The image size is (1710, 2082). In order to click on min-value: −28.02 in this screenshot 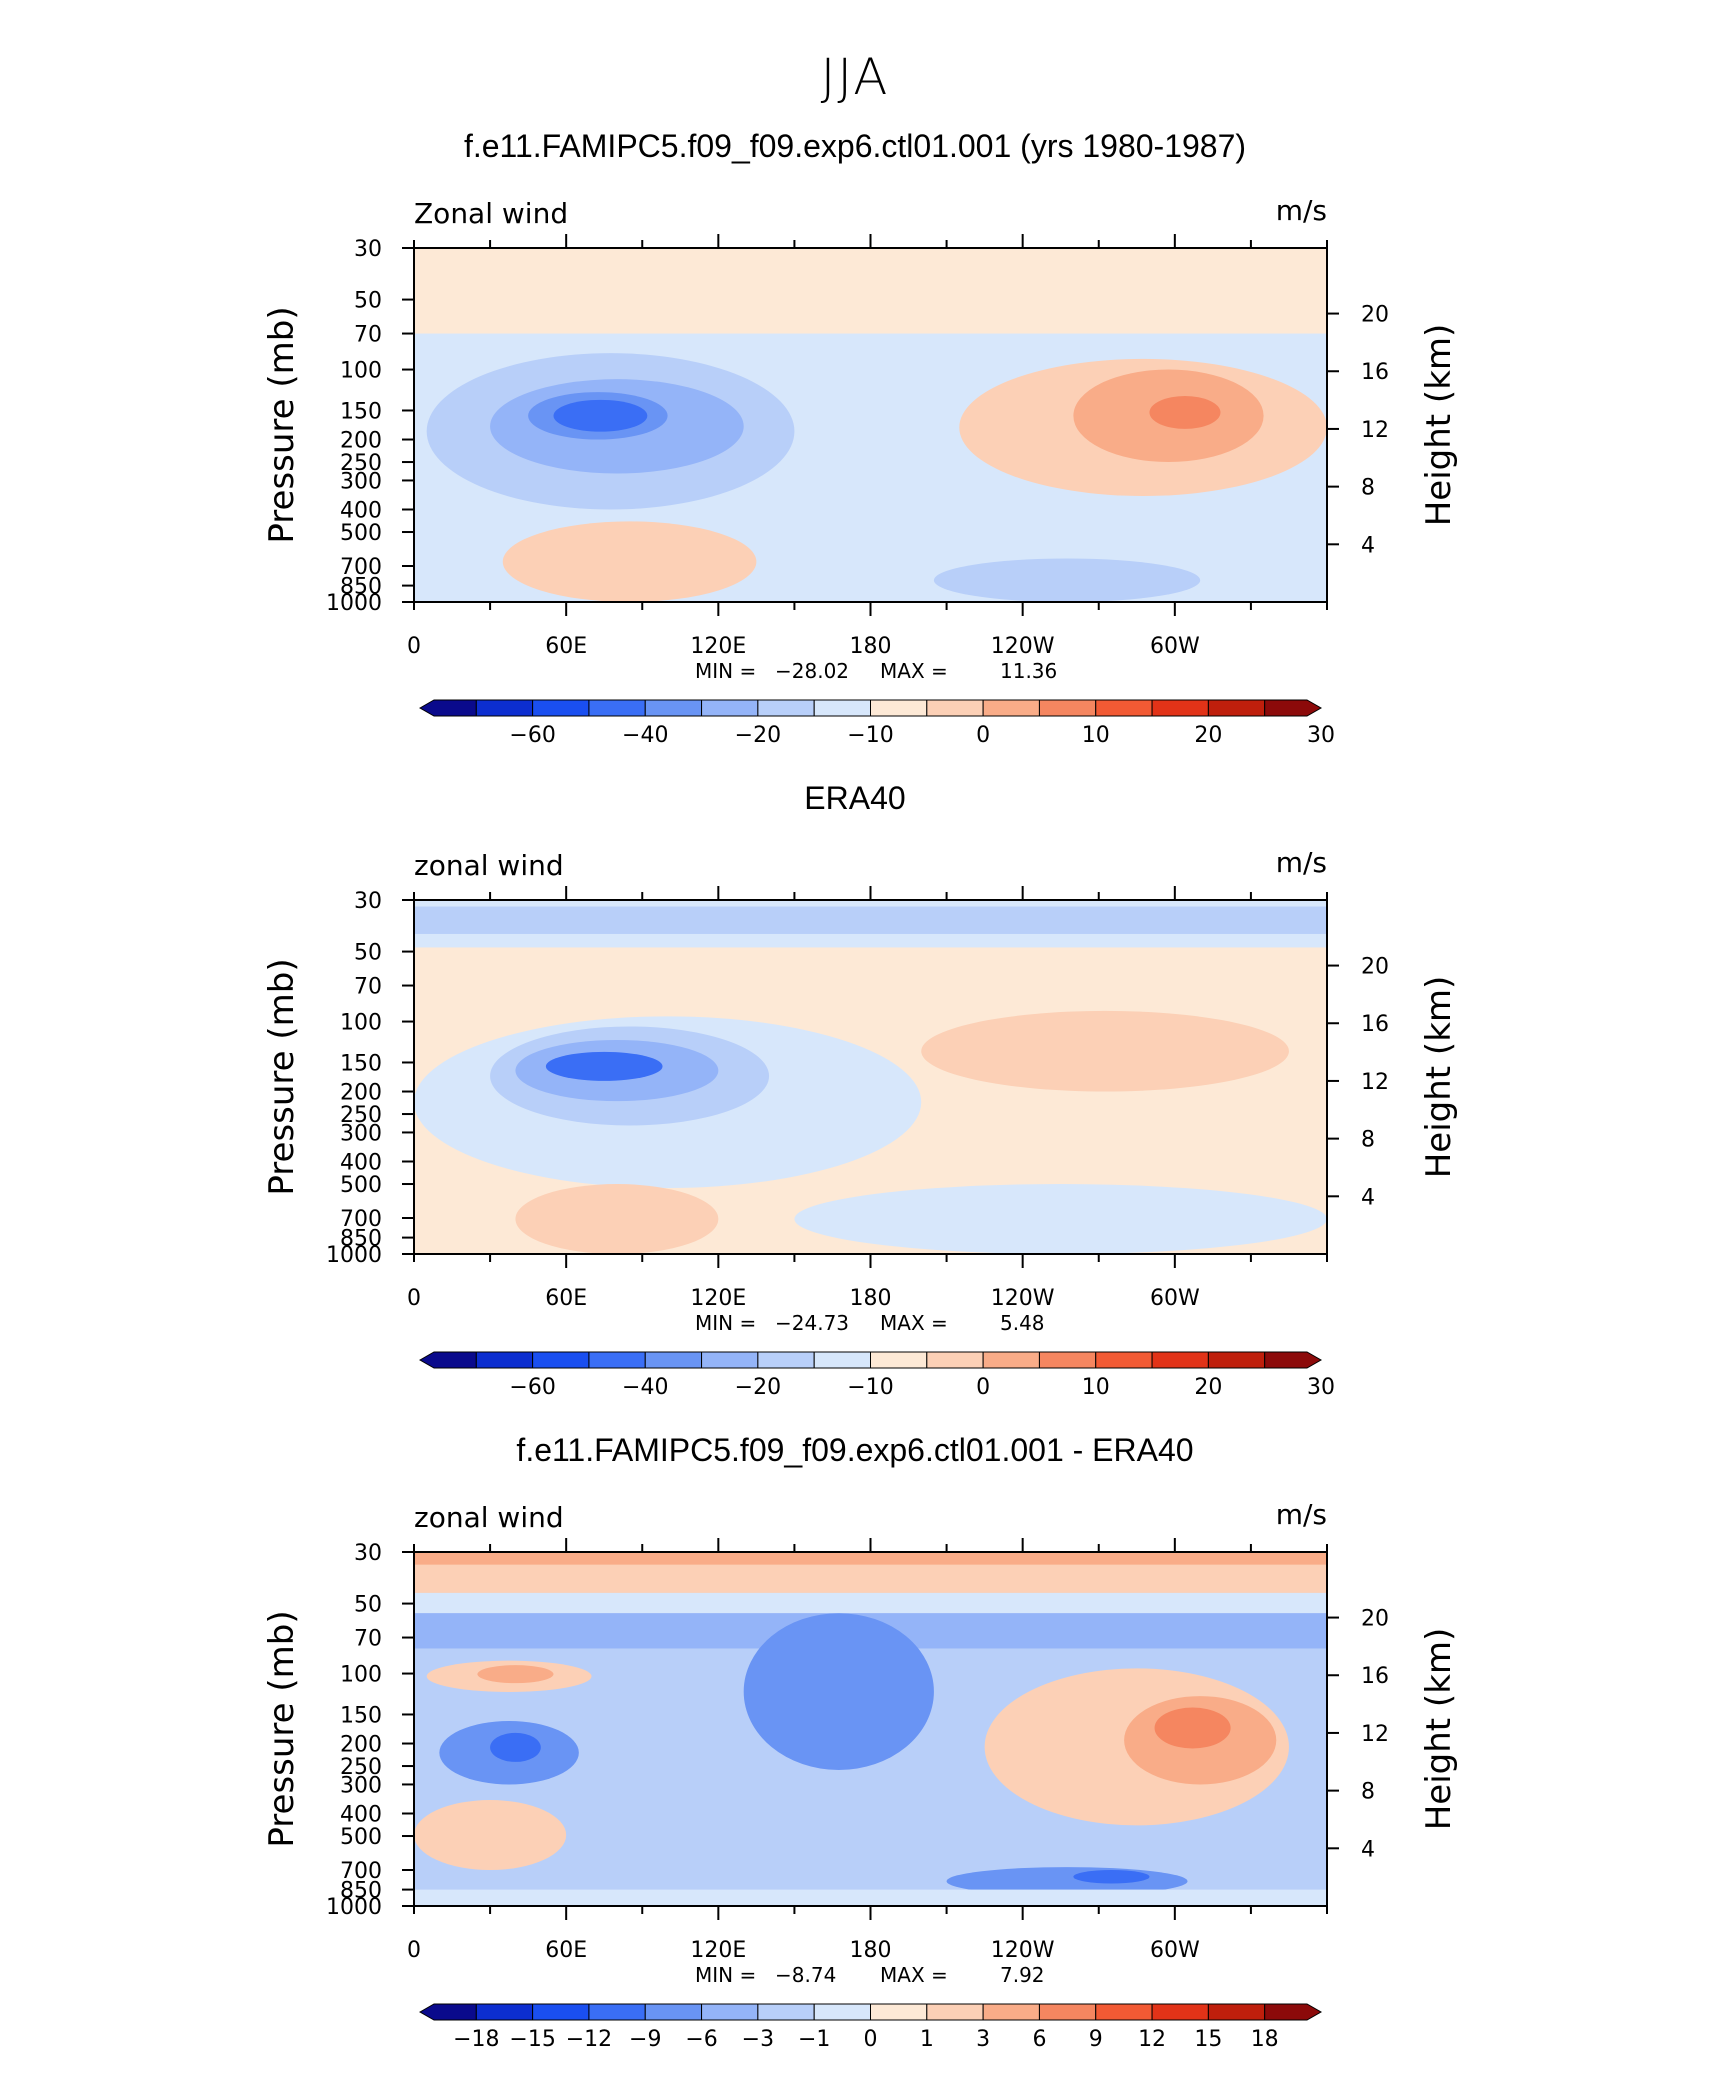, I will do `click(812, 671)`.